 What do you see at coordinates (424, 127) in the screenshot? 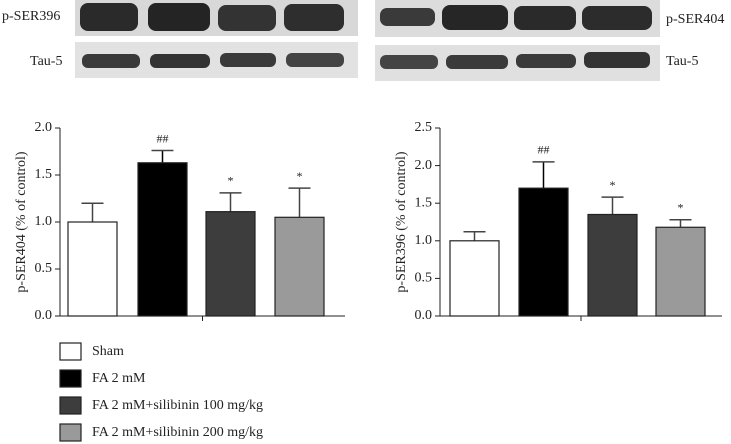
I see `y-tick-label: 2.5` at bounding box center [424, 127].